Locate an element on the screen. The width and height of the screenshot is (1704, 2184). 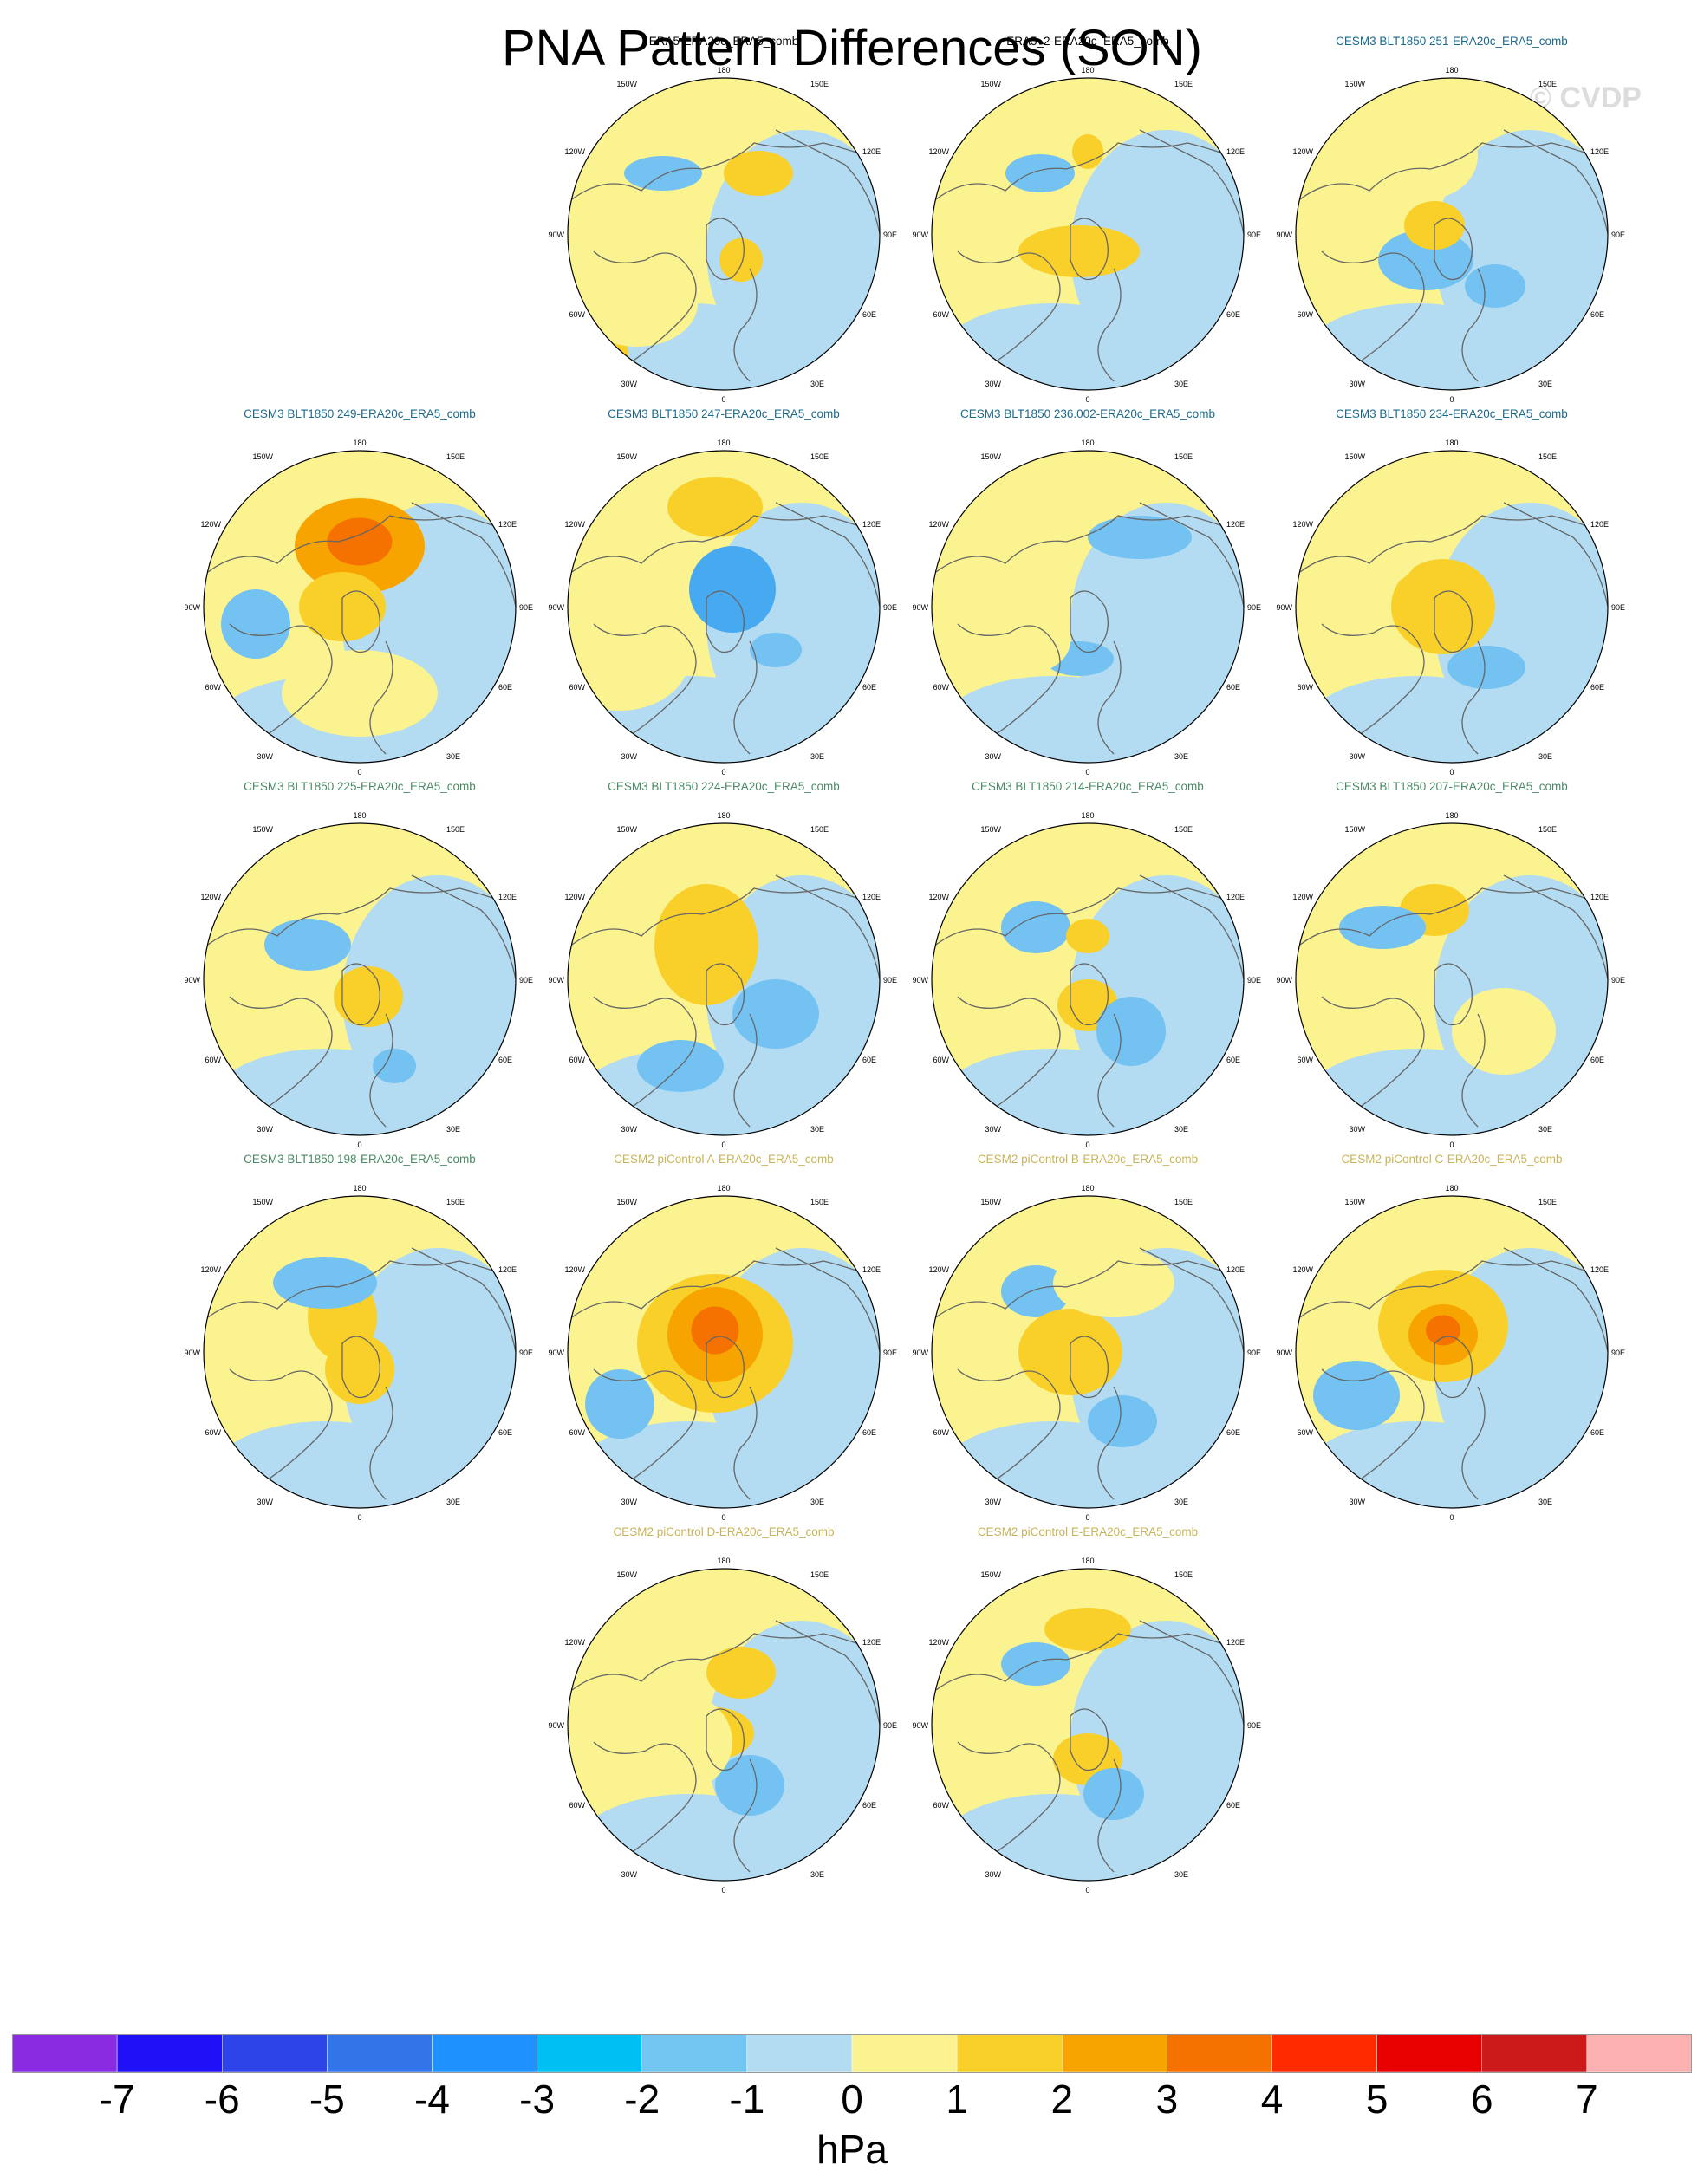
map-panel-title: CESM3 BLT1850 234-ERA20c_ERA5_comb is located at coordinates (1452, 413).